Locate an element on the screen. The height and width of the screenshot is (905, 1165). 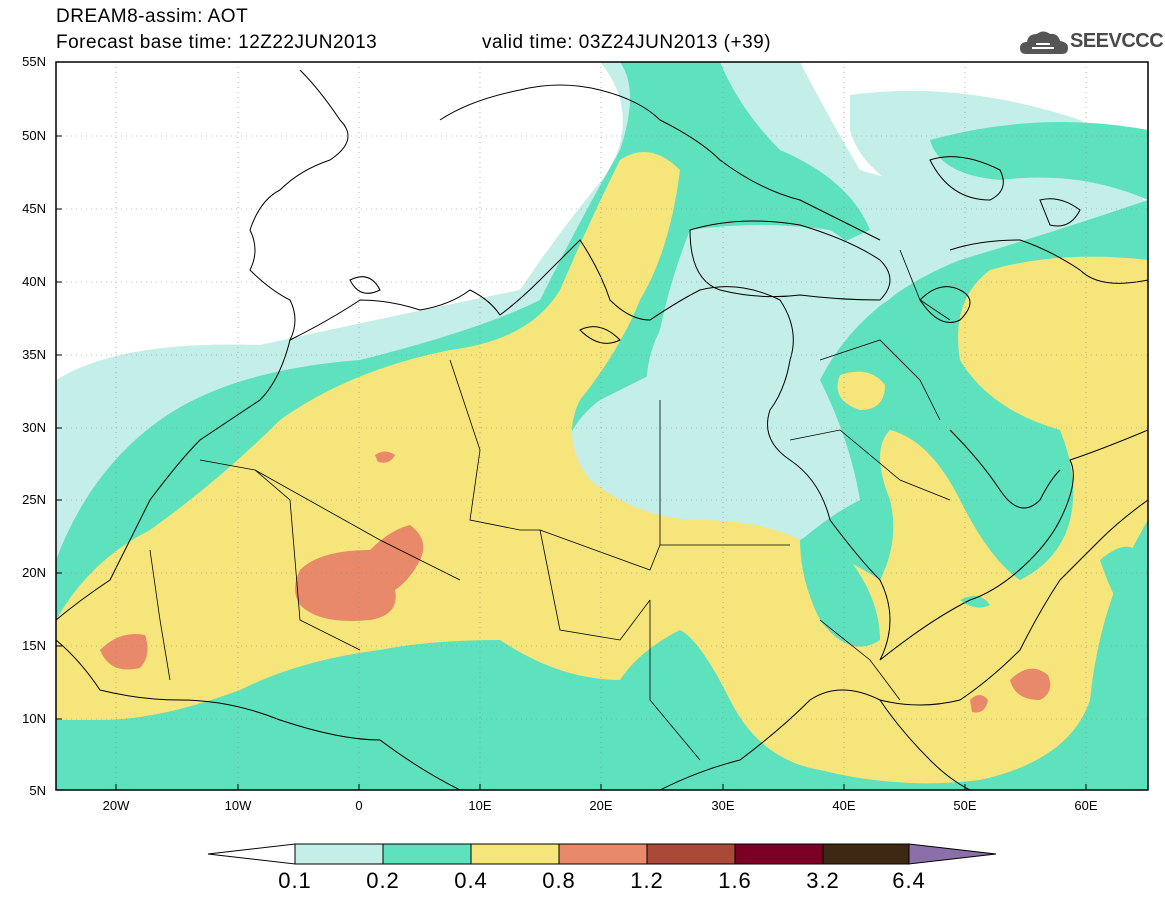
aot-field-0.1-patches is located at coordinates (773, 321).